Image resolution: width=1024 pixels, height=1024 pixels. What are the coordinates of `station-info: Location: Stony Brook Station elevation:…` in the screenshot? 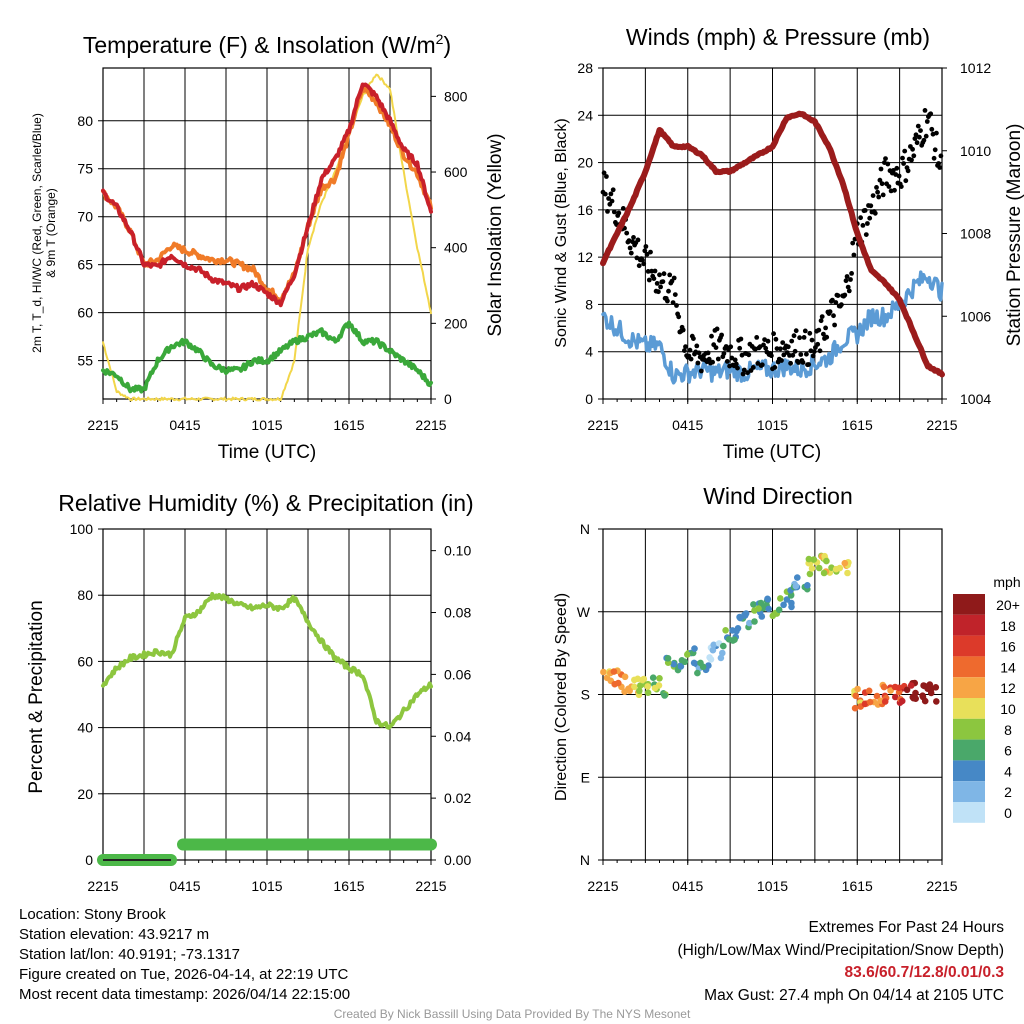 It's located at (184, 955).